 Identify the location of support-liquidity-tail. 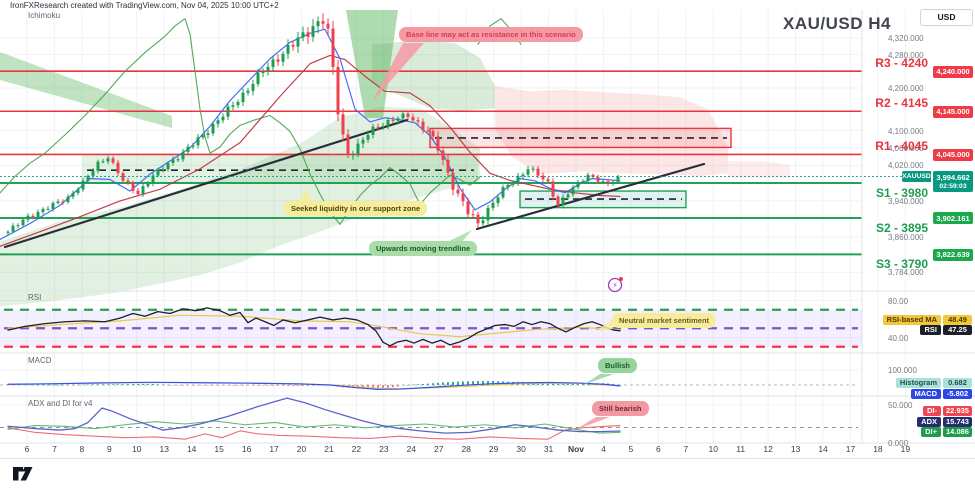
(306, 195).